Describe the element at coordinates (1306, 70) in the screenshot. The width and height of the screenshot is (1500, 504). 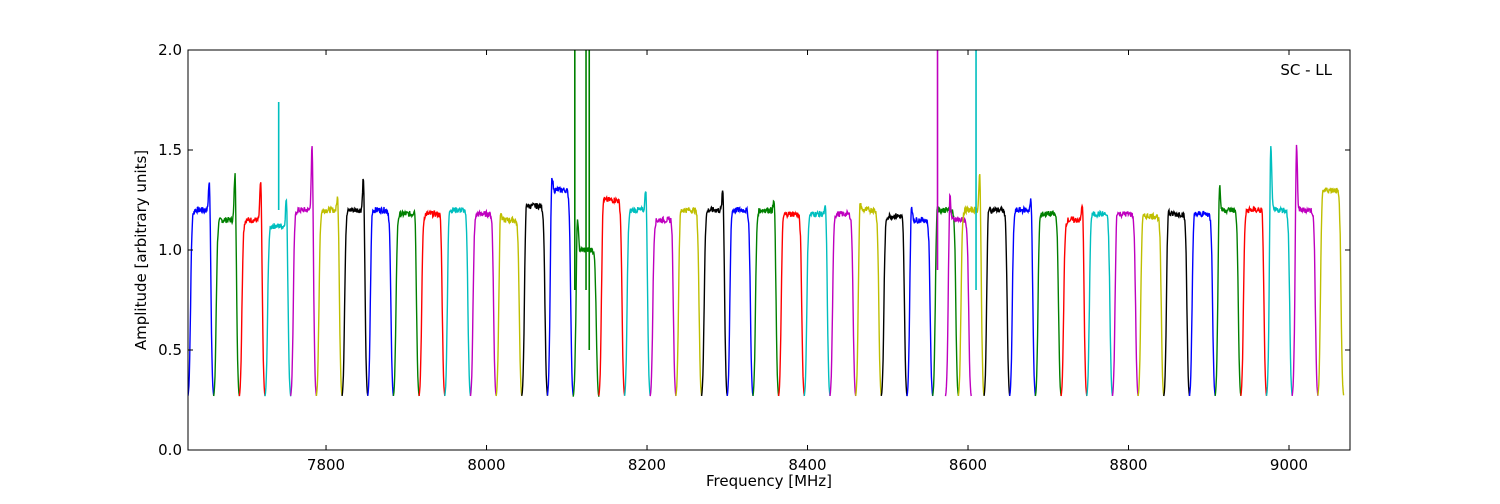
I see `chart-annotation: SC - LL` at that location.